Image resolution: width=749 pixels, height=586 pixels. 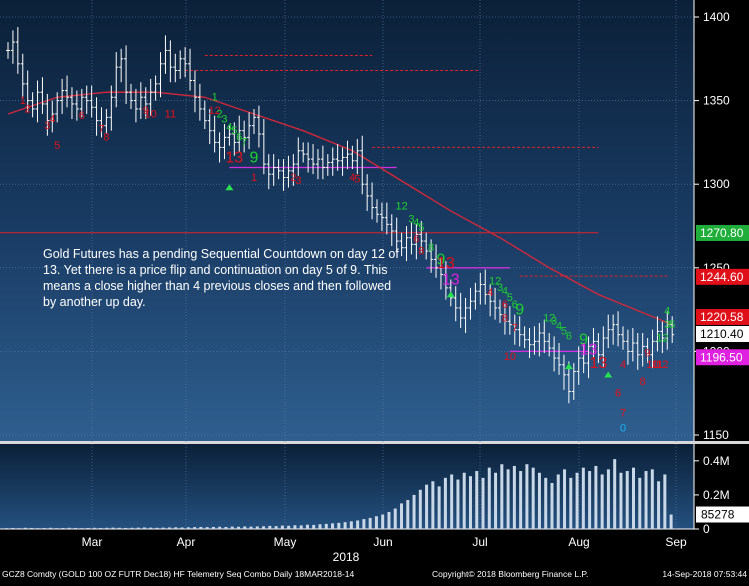 What do you see at coordinates (346, 557) in the screenshot?
I see `year-label: 2018` at bounding box center [346, 557].